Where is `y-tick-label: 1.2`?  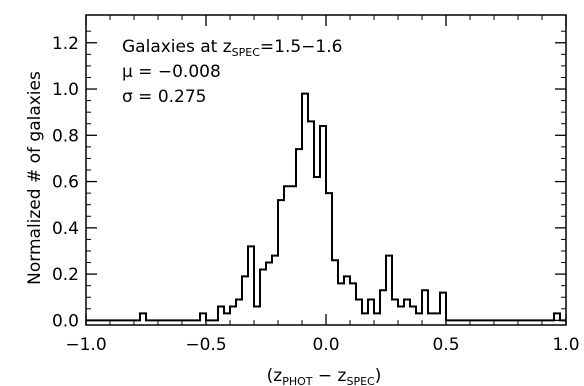 y-tick-label: 1.2 is located at coordinates (65, 44).